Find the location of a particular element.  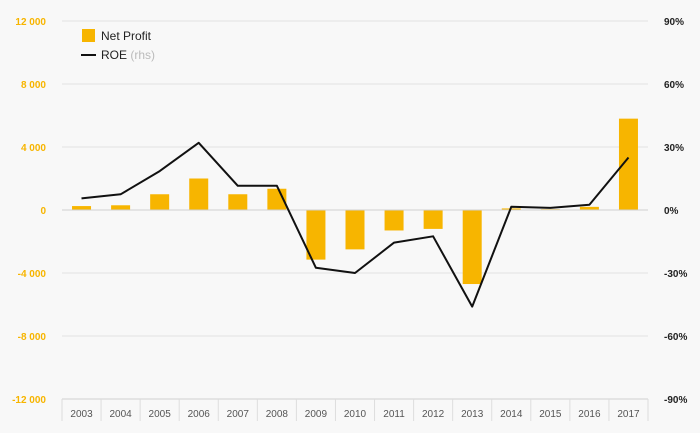

x-axis-tick-label: 2013 is located at coordinates (472, 414).